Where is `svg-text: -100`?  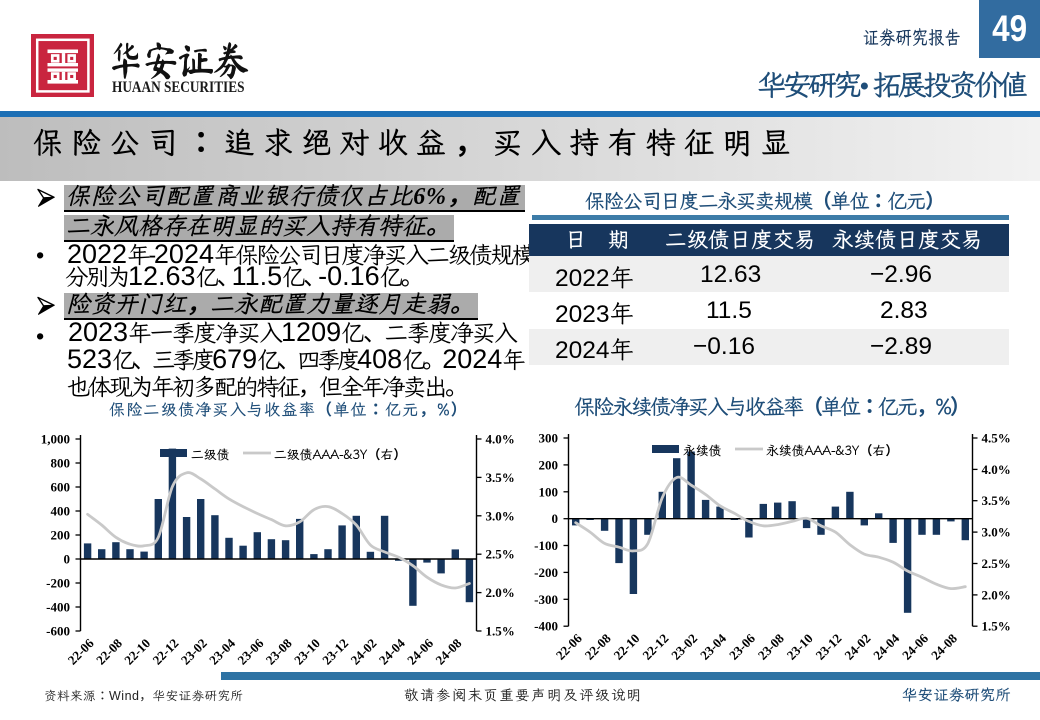 svg-text: -100 is located at coordinates (546, 545).